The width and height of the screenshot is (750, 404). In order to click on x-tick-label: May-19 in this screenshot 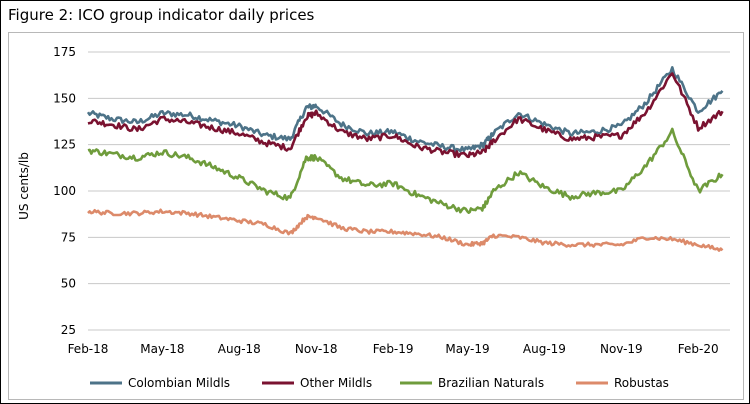, I will do `click(467, 349)`.